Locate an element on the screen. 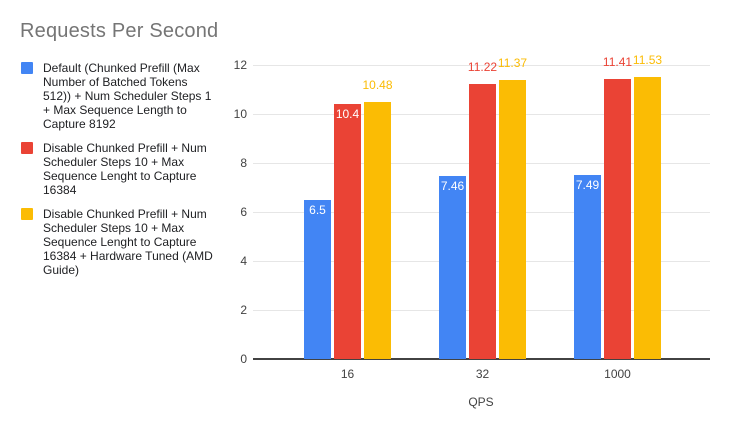  x-axis-line is located at coordinates (481, 359).